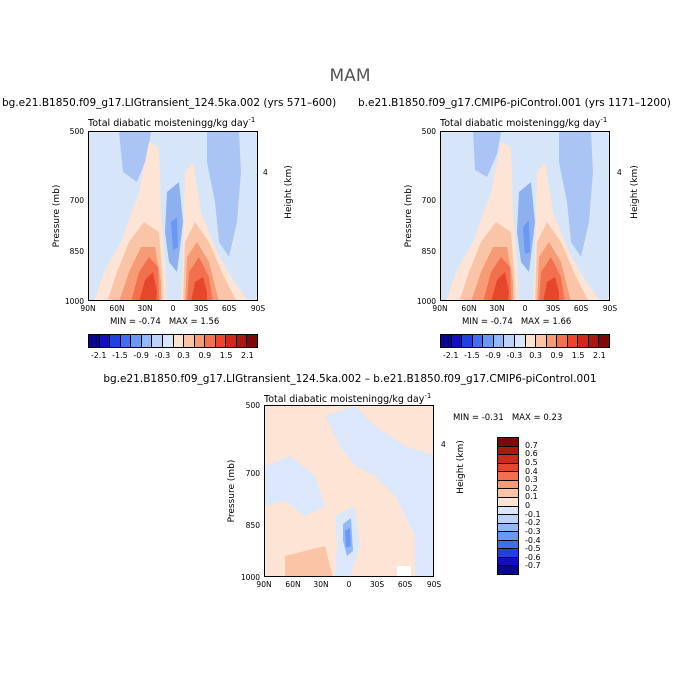  I want to click on panel2-ytick-1000: 1000, so click(426, 301).